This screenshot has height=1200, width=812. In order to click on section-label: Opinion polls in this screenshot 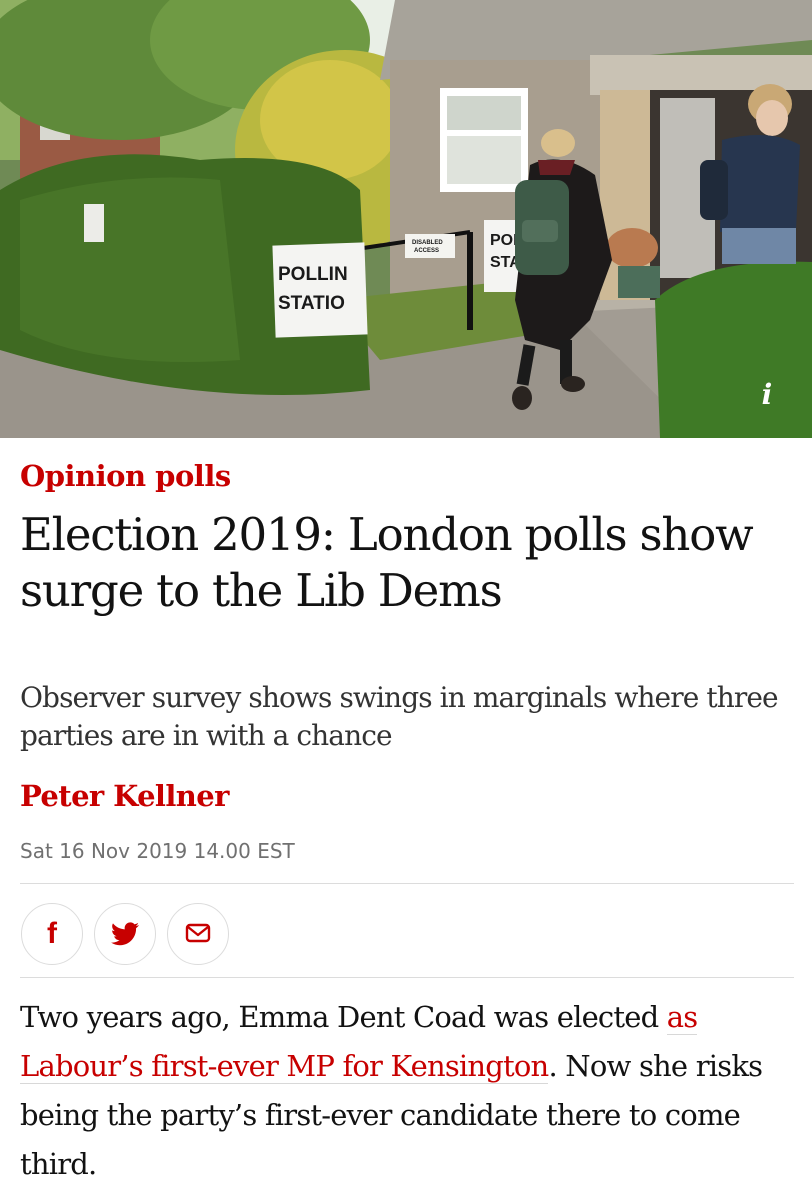, I will do `click(125, 476)`.